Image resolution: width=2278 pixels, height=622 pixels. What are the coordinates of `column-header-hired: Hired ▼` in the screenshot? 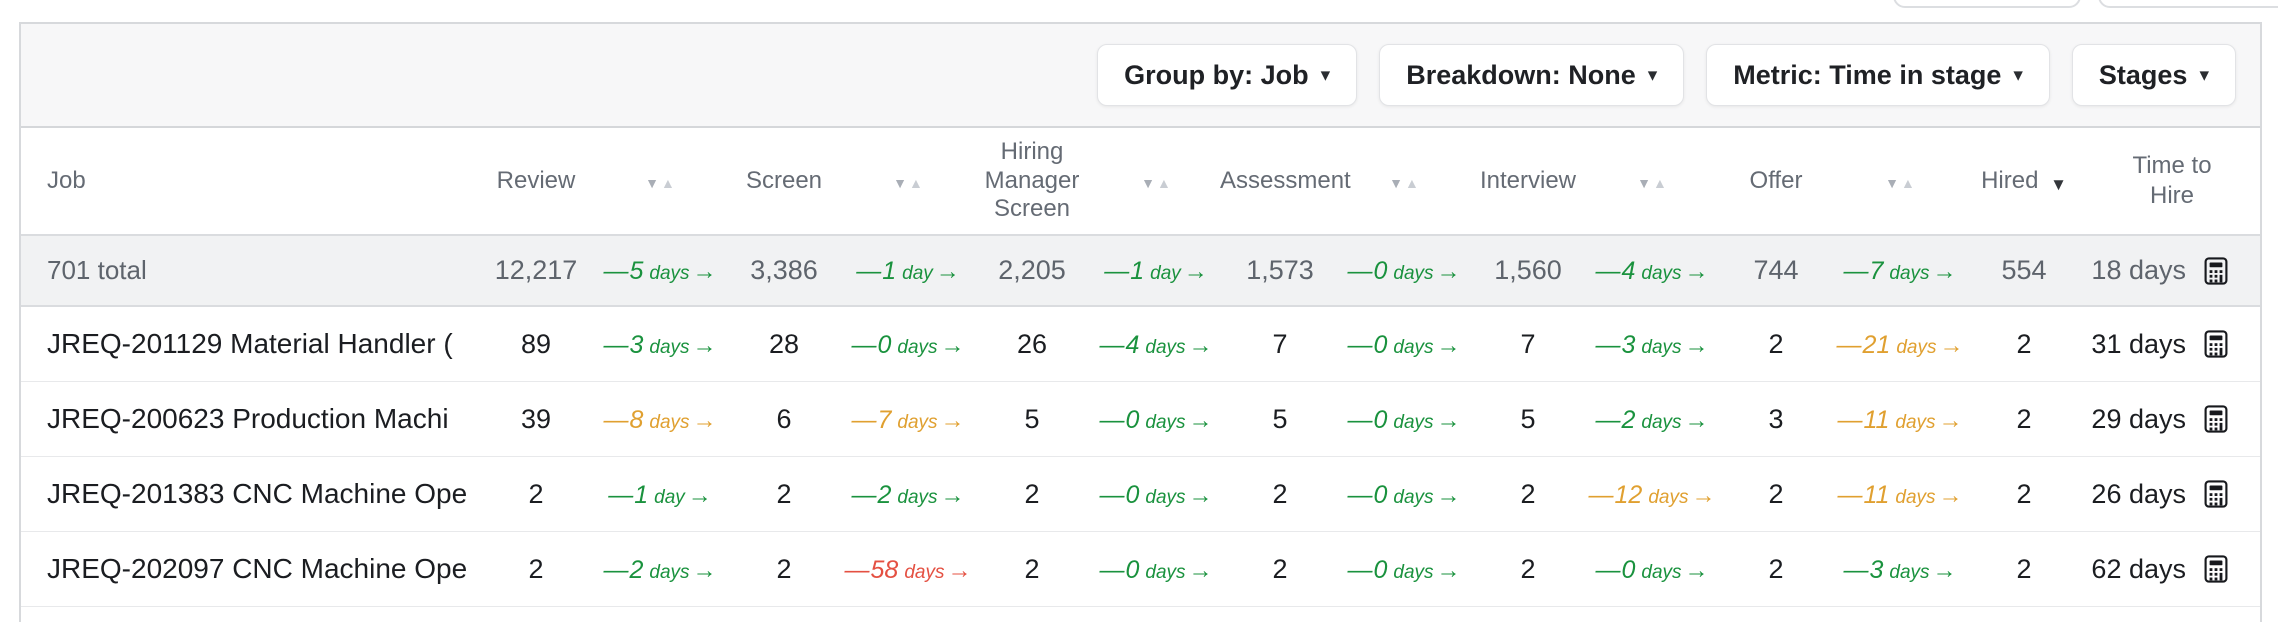 It's located at (2024, 181).